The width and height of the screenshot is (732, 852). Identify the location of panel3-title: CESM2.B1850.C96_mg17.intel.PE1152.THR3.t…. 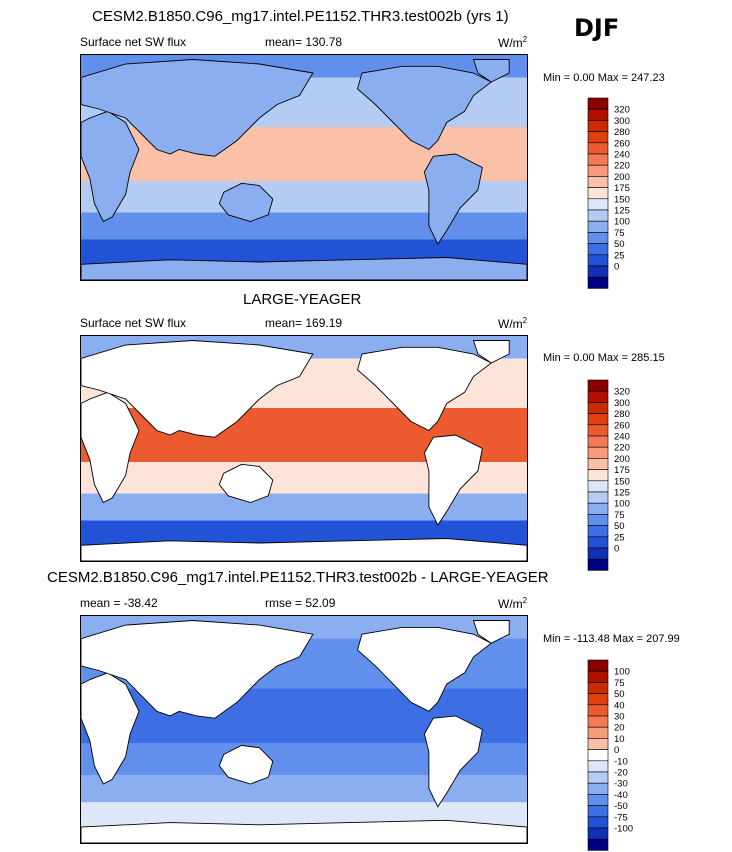
(298, 577).